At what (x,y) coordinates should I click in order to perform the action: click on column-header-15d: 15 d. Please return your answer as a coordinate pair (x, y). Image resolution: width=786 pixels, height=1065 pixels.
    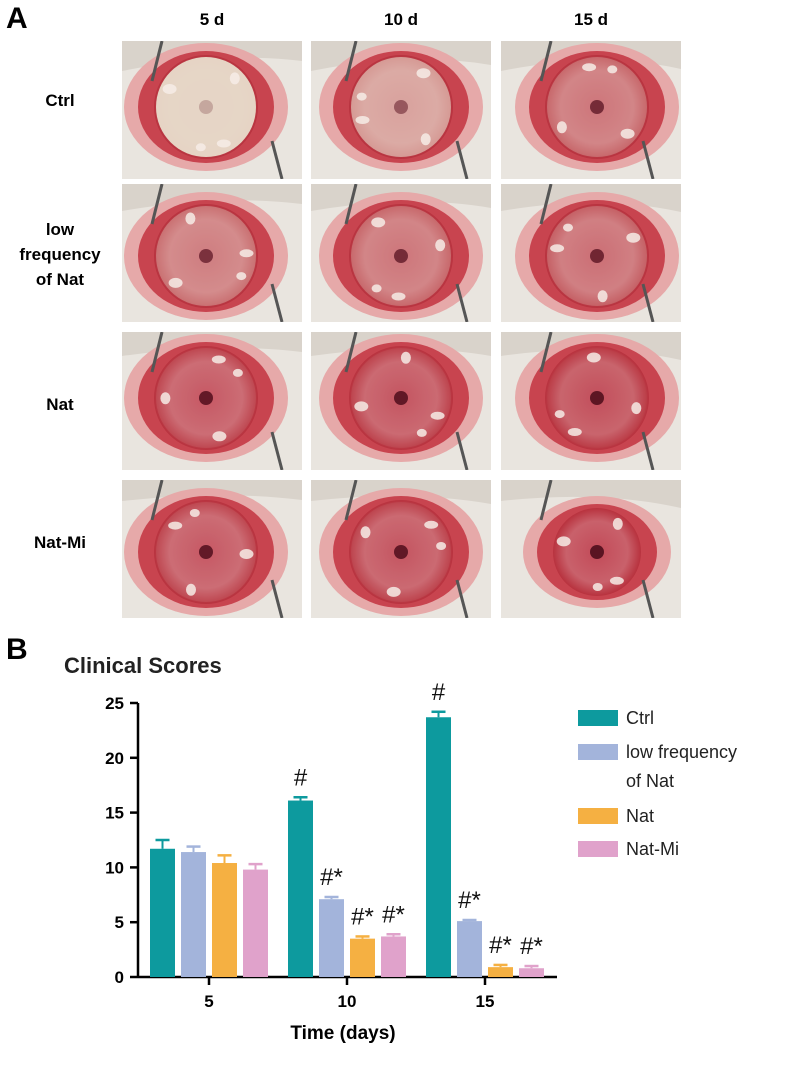
    Looking at the image, I should click on (591, 19).